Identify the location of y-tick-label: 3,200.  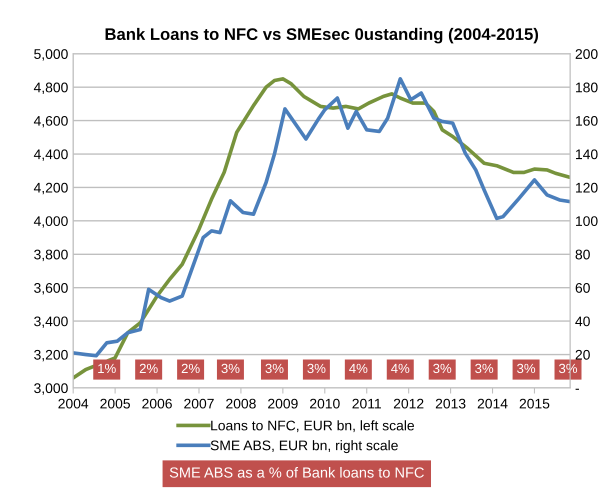
(51, 356).